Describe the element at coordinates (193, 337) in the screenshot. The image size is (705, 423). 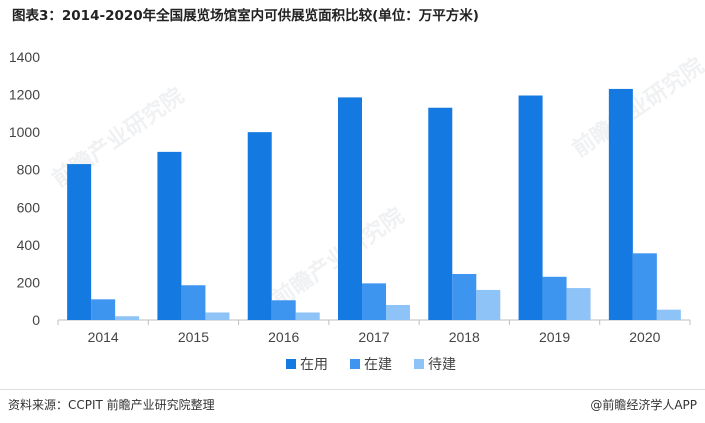
I see `x-tick-label: 2015` at that location.